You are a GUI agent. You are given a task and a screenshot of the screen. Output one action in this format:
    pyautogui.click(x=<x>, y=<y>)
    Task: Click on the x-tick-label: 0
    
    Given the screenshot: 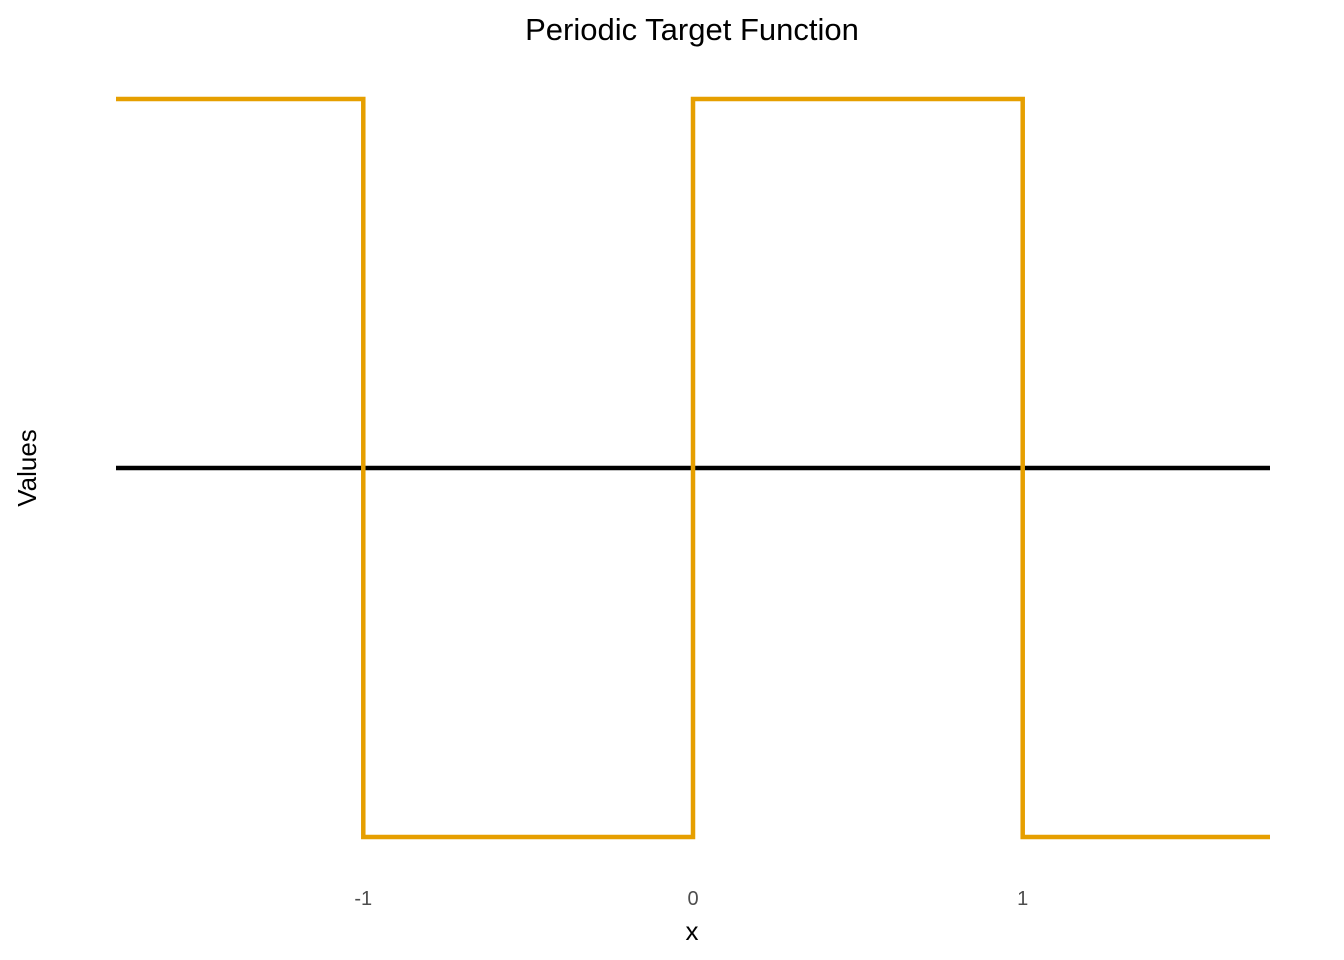 What is the action you would take?
    pyautogui.click(x=692, y=899)
    